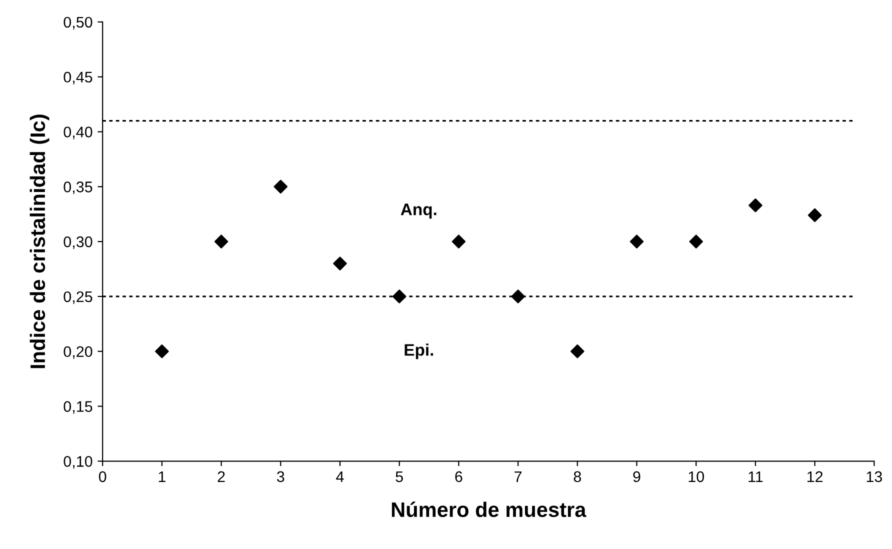 The image size is (892, 549). What do you see at coordinates (102, 476) in the screenshot?
I see `x-tick-label: 0` at bounding box center [102, 476].